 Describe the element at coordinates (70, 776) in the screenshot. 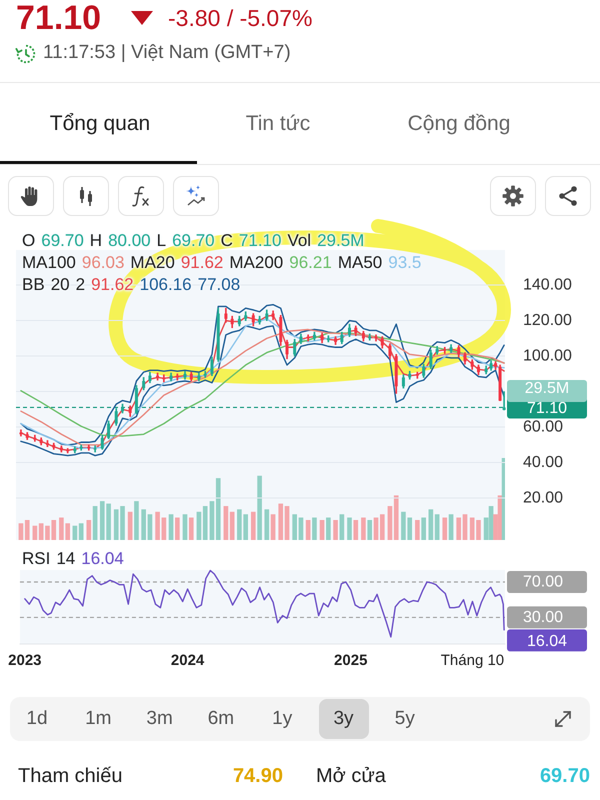

I see `text: Tham chiếu` at that location.